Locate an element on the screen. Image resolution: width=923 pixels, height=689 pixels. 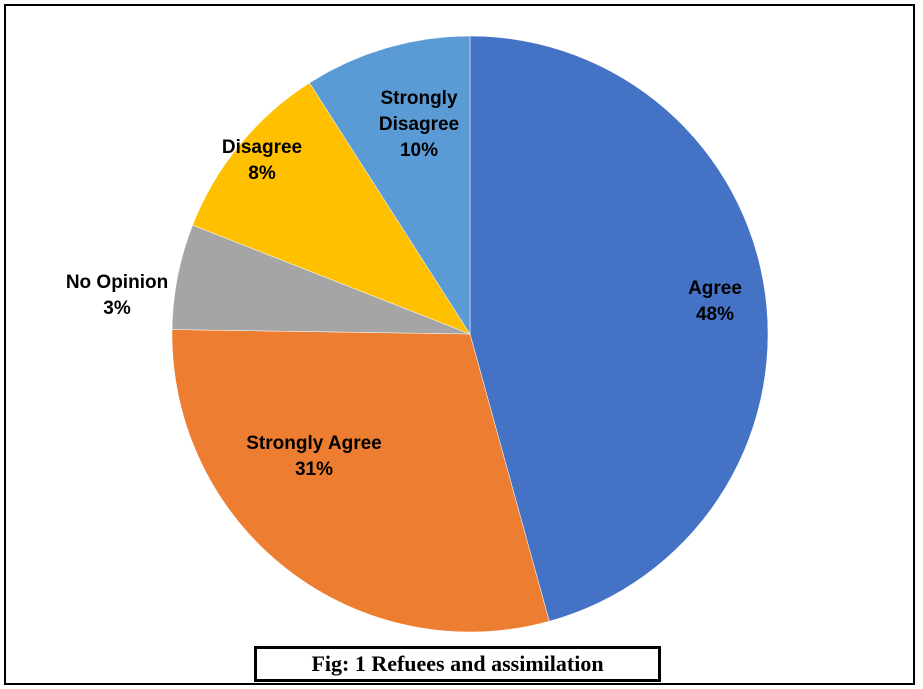
pie-label-disagree: Disagree 8% is located at coordinates (262, 160).